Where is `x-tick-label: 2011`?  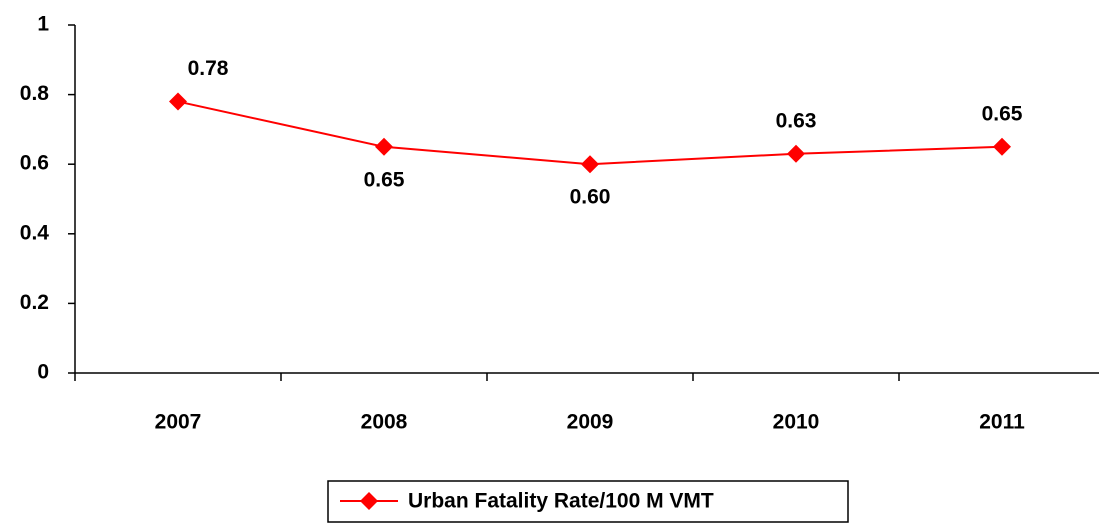
x-tick-label: 2011 is located at coordinates (1002, 422).